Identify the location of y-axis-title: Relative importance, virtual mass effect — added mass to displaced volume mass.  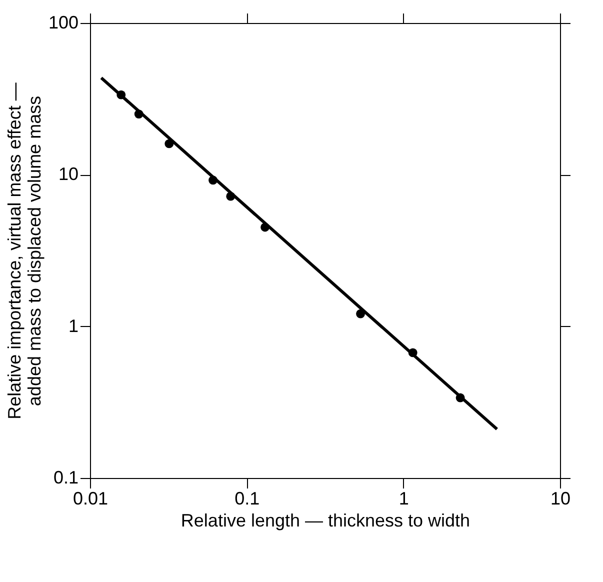
(24, 251).